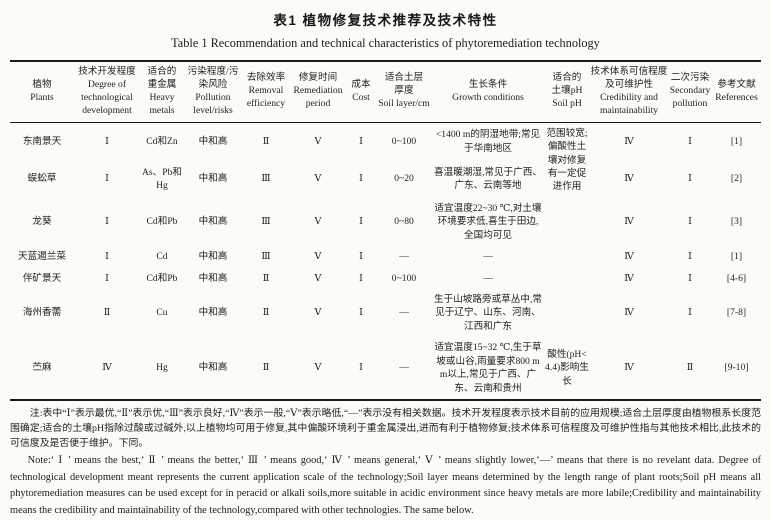 The height and width of the screenshot is (520, 771). What do you see at coordinates (567, 104) in the screenshot?
I see `column-header-en: Soil pH` at bounding box center [567, 104].